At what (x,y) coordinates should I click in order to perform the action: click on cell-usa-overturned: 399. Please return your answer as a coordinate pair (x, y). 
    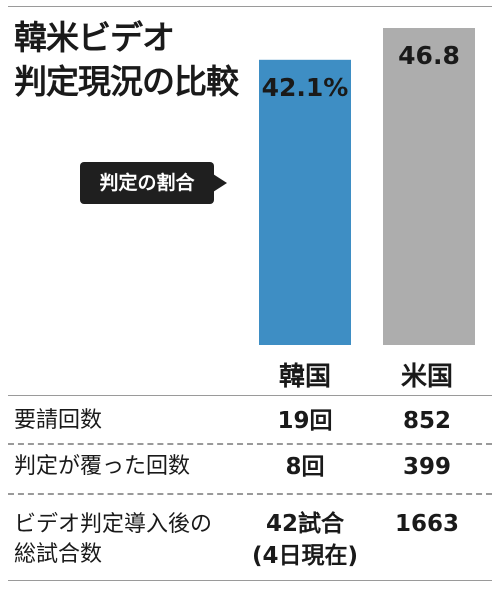
    Looking at the image, I should click on (426, 467).